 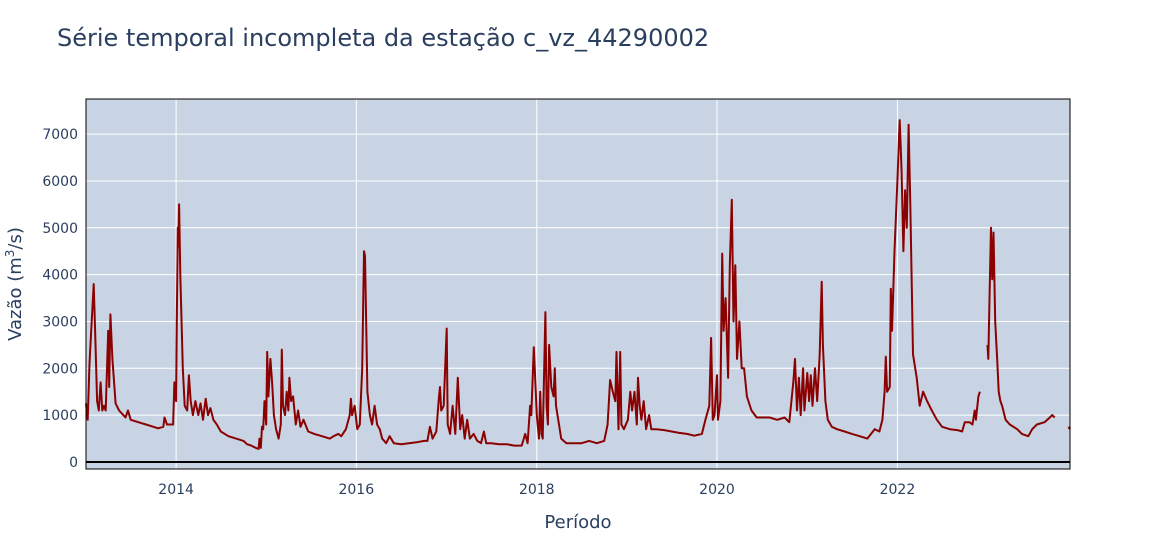 I want to click on x-tick-label: 2016, so click(x=356, y=490).